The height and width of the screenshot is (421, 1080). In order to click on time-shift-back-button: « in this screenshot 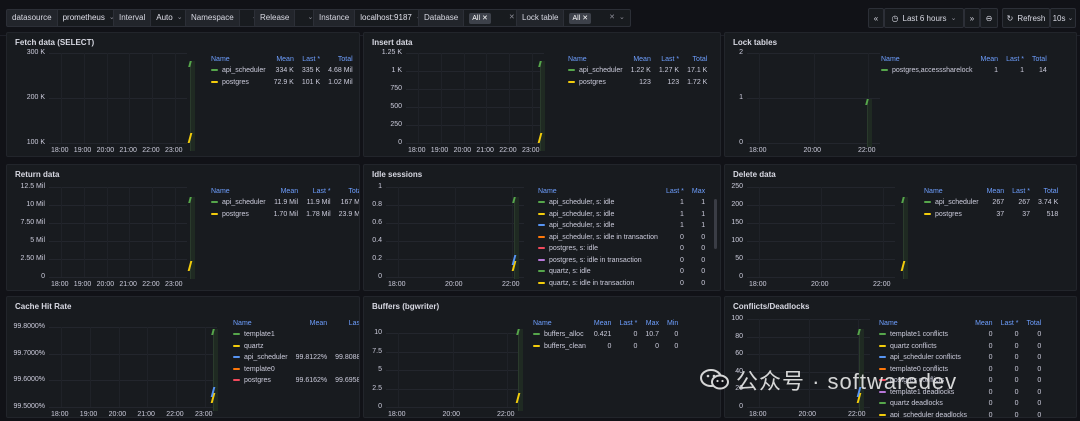, I will do `click(876, 18)`.